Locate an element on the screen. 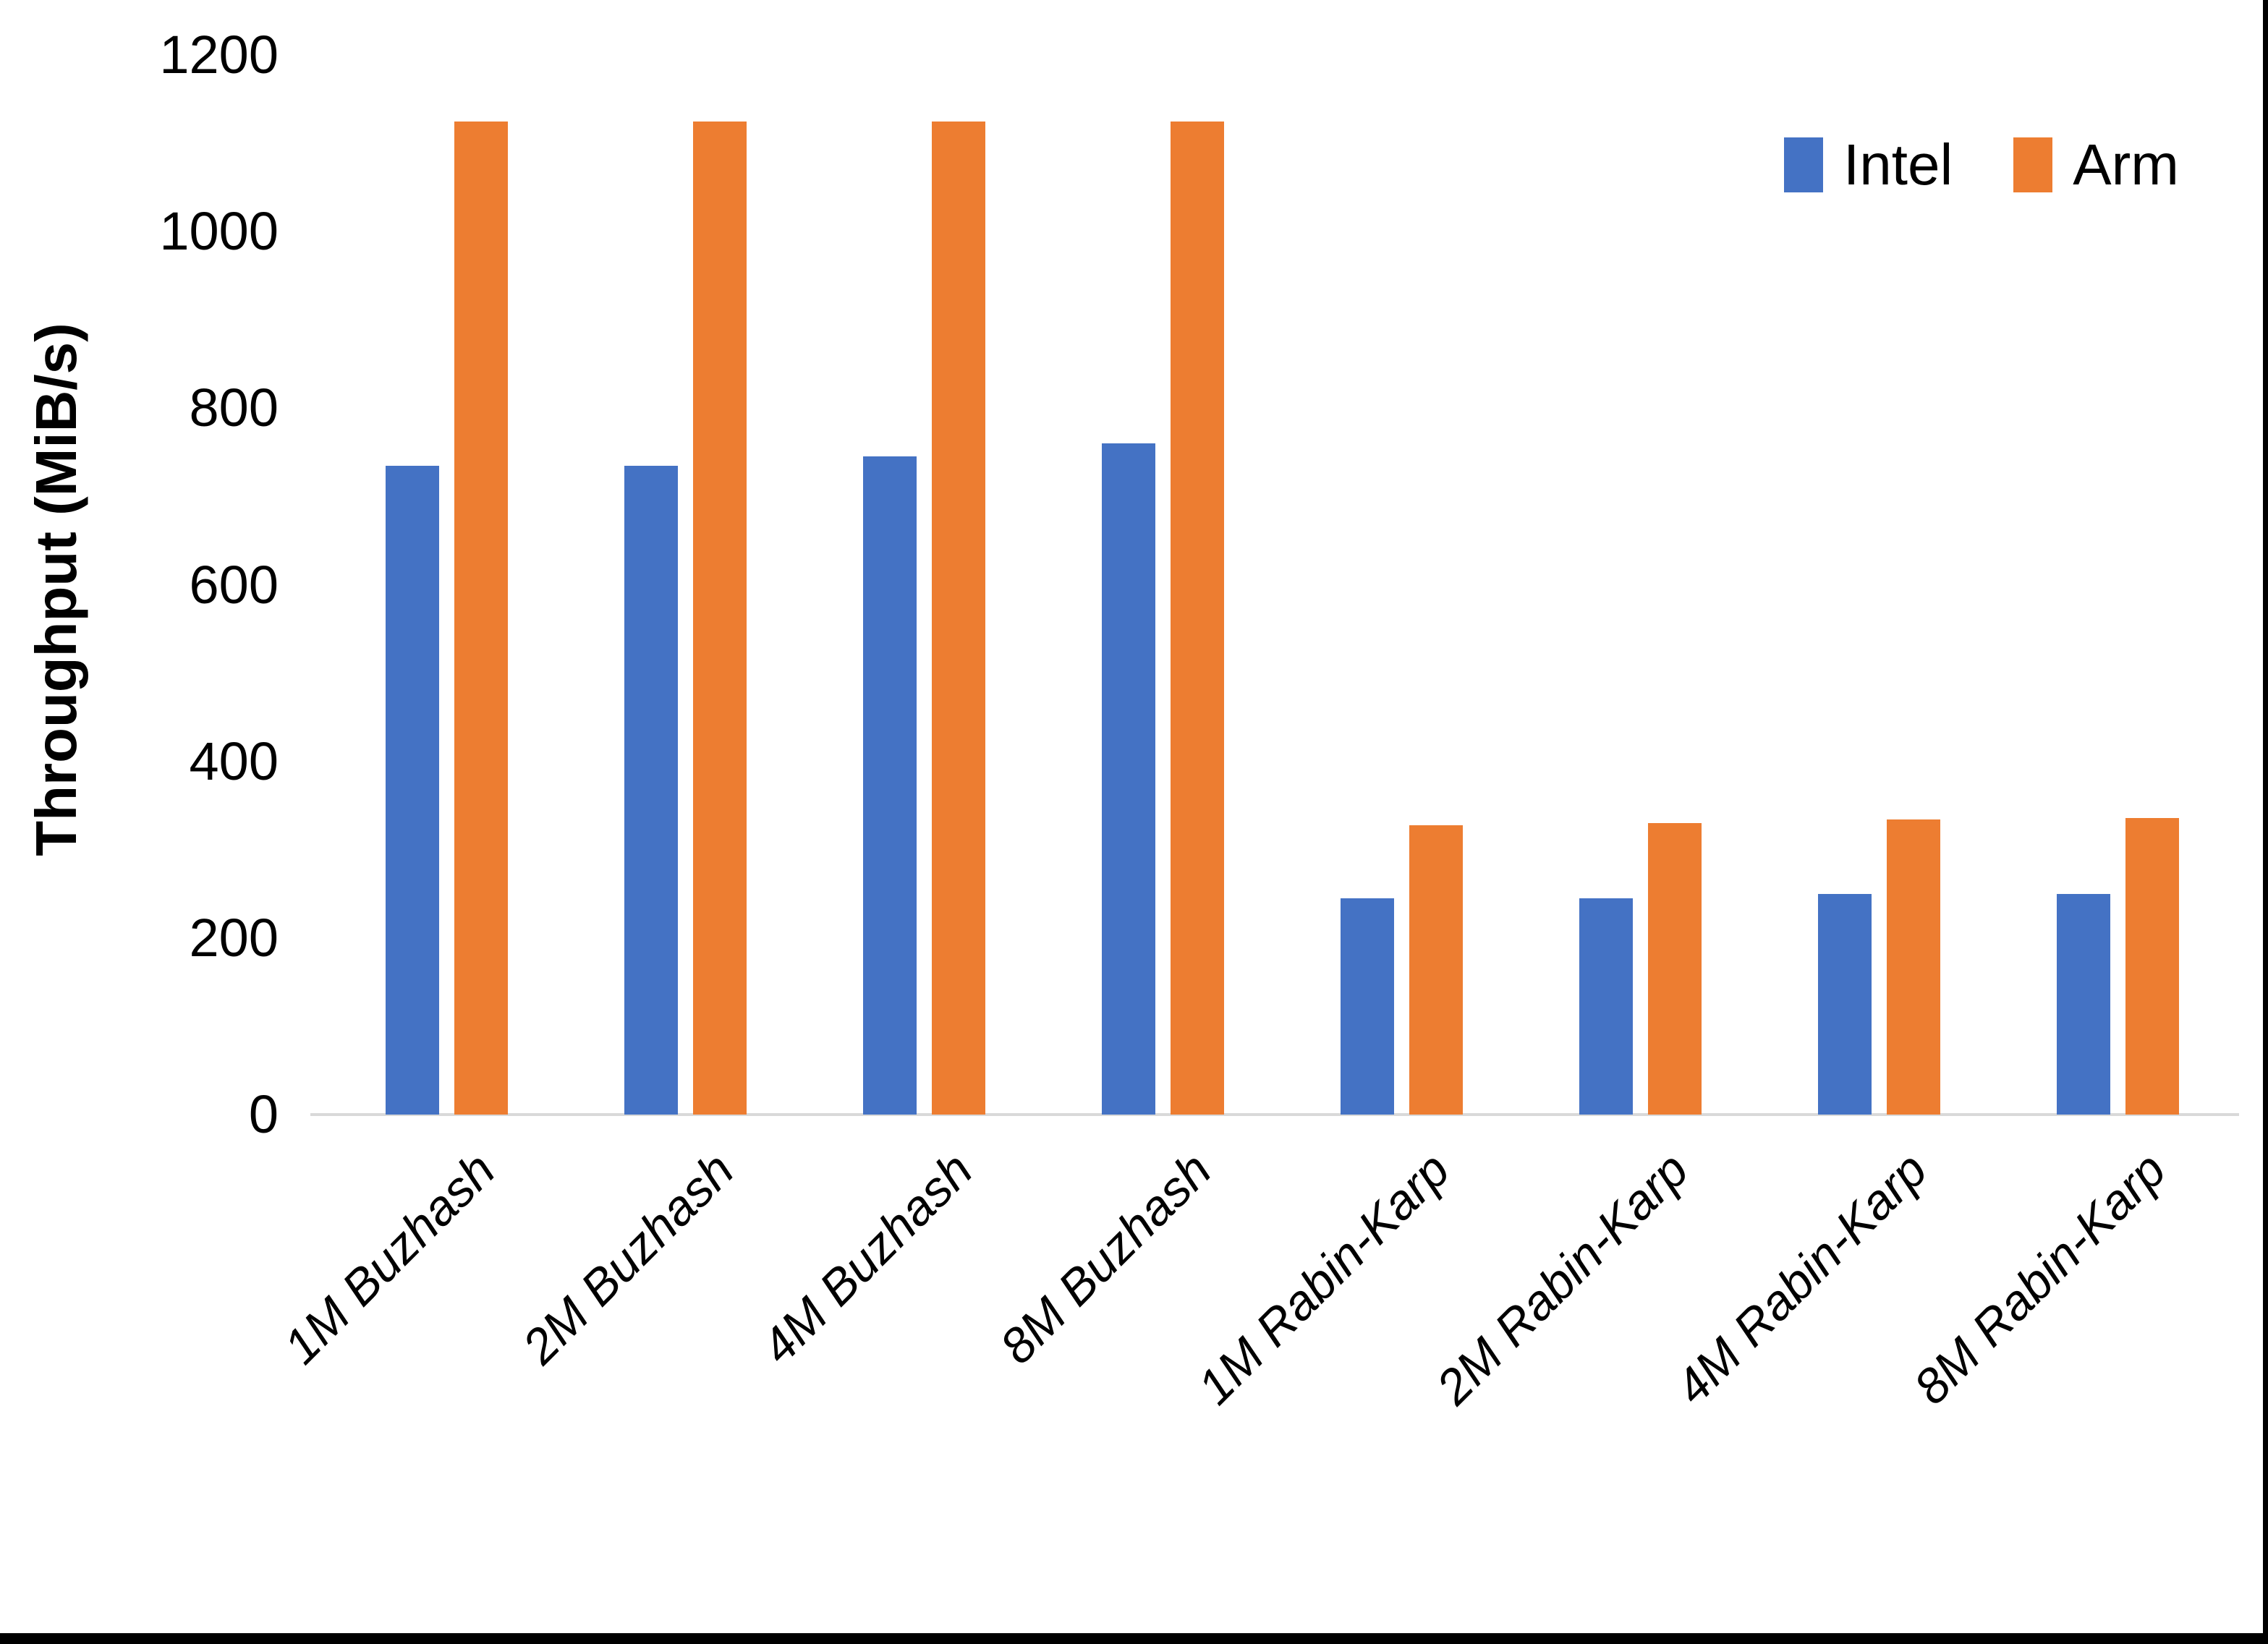  bar-arm-8m-rabin-karp is located at coordinates (2152, 966).